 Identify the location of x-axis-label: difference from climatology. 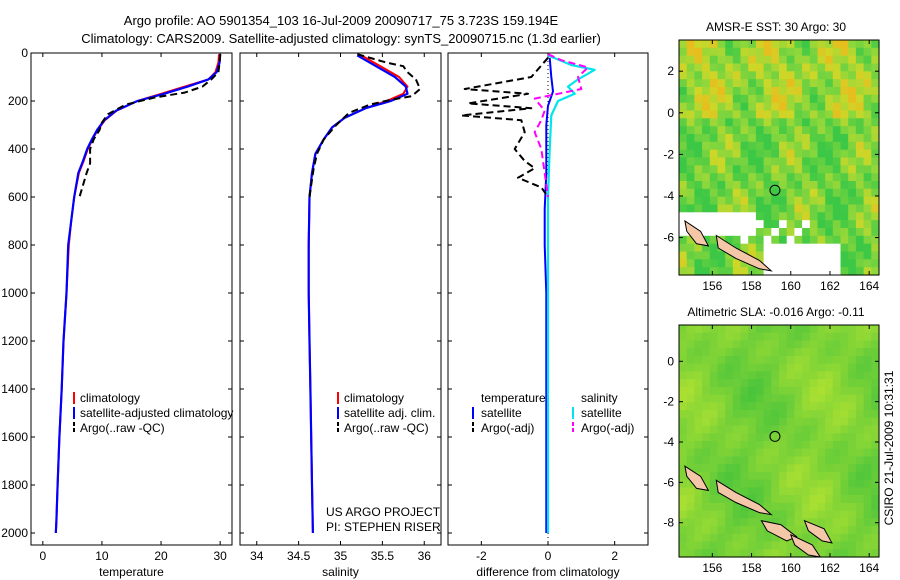
(547, 572).